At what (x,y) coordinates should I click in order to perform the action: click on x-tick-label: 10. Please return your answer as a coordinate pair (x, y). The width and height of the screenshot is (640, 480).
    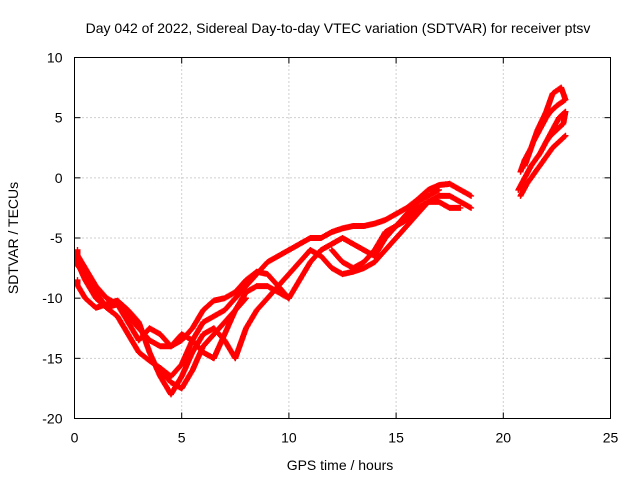
    Looking at the image, I should click on (289, 438).